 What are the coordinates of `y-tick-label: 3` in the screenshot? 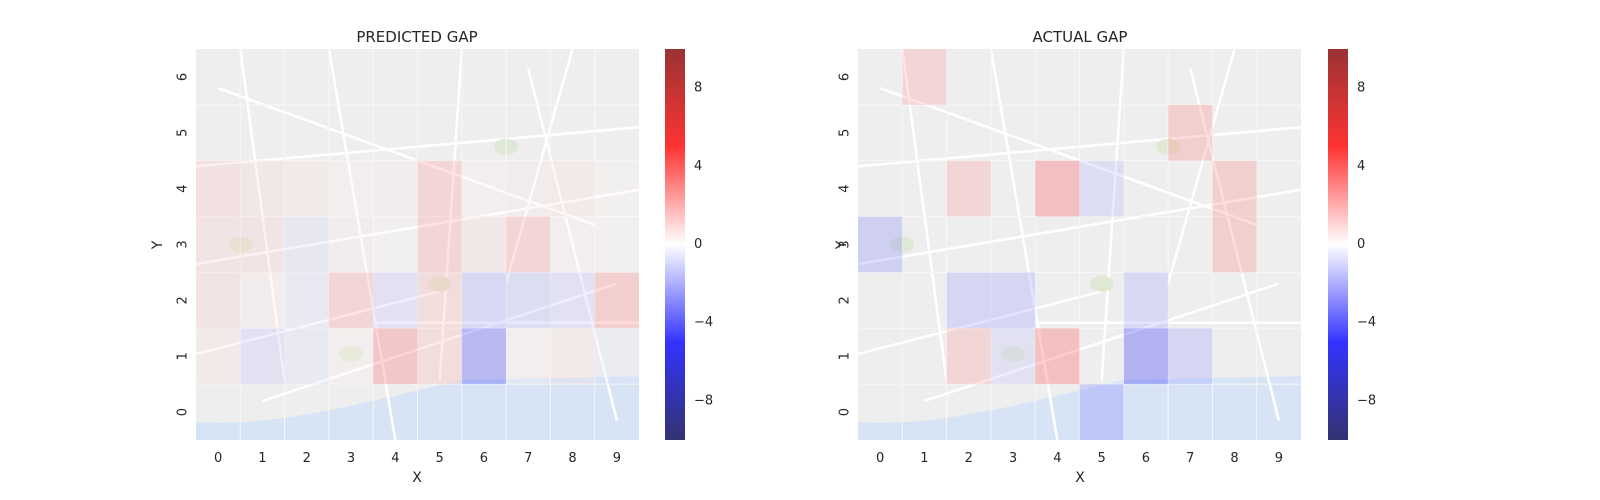 It's located at (183, 244).